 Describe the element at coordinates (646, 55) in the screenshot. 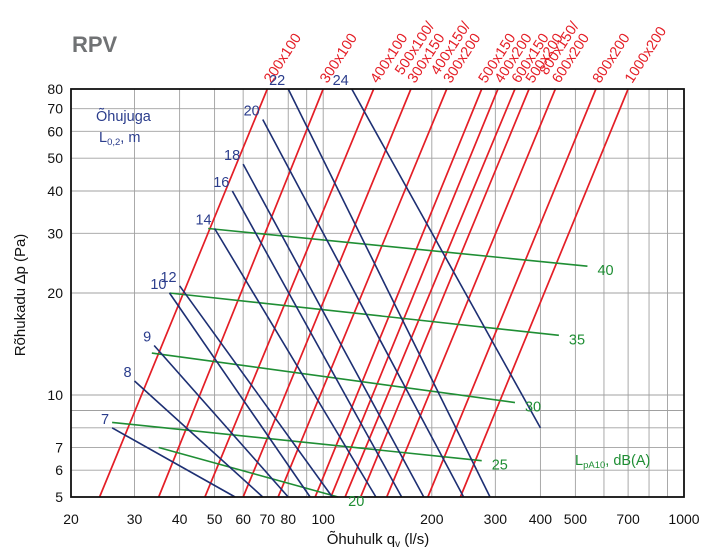

I see `duct-label-1000x200: 1000x200` at that location.